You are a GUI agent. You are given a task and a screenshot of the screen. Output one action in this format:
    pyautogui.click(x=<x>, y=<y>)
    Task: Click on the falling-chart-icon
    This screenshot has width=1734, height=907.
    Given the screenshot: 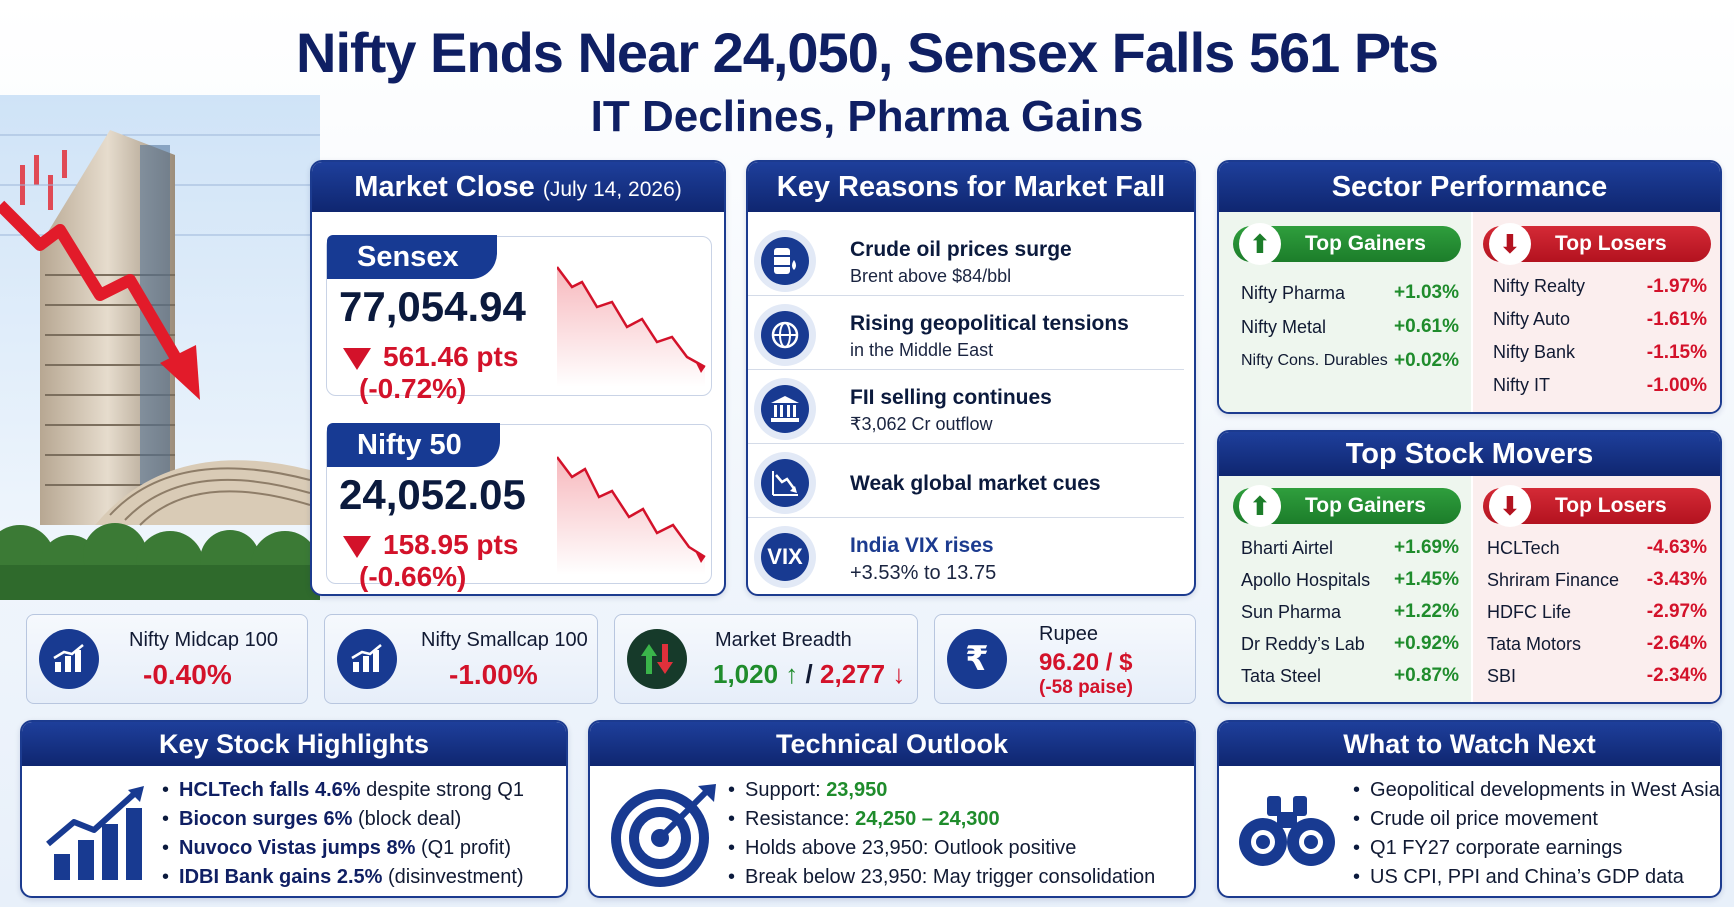 What is the action you would take?
    pyautogui.click(x=785, y=483)
    